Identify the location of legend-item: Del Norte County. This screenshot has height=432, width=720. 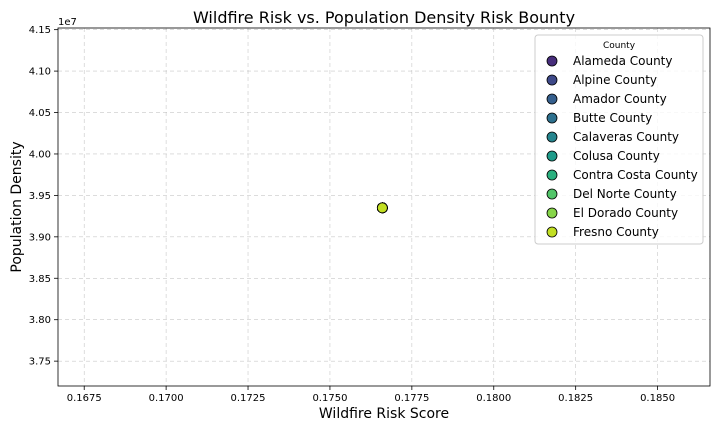
(611, 194).